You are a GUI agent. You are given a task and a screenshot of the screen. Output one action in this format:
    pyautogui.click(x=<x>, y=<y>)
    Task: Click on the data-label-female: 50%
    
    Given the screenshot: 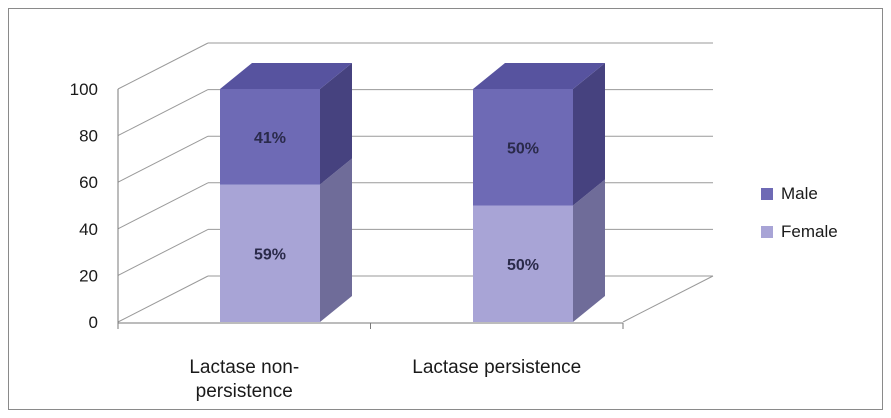 What is the action you would take?
    pyautogui.click(x=523, y=265)
    